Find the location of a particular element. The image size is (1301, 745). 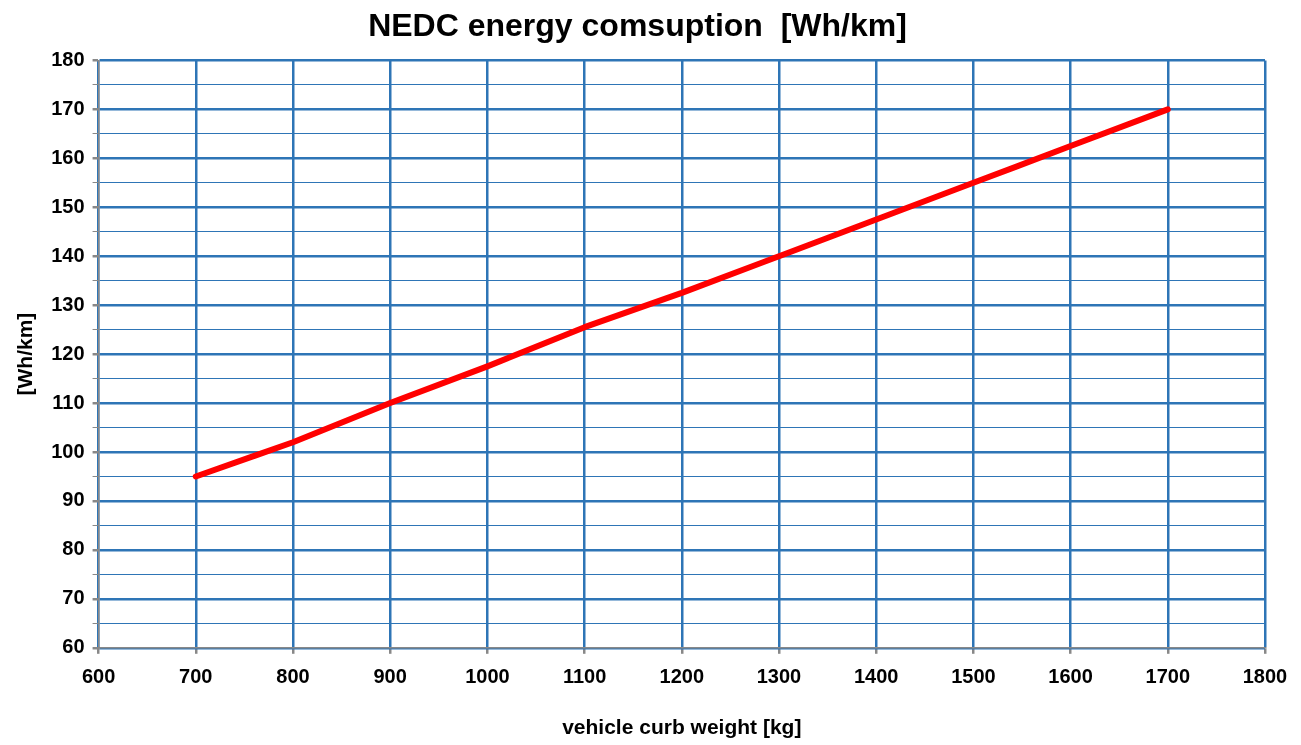

x-tick-label: 900 is located at coordinates (390, 676).